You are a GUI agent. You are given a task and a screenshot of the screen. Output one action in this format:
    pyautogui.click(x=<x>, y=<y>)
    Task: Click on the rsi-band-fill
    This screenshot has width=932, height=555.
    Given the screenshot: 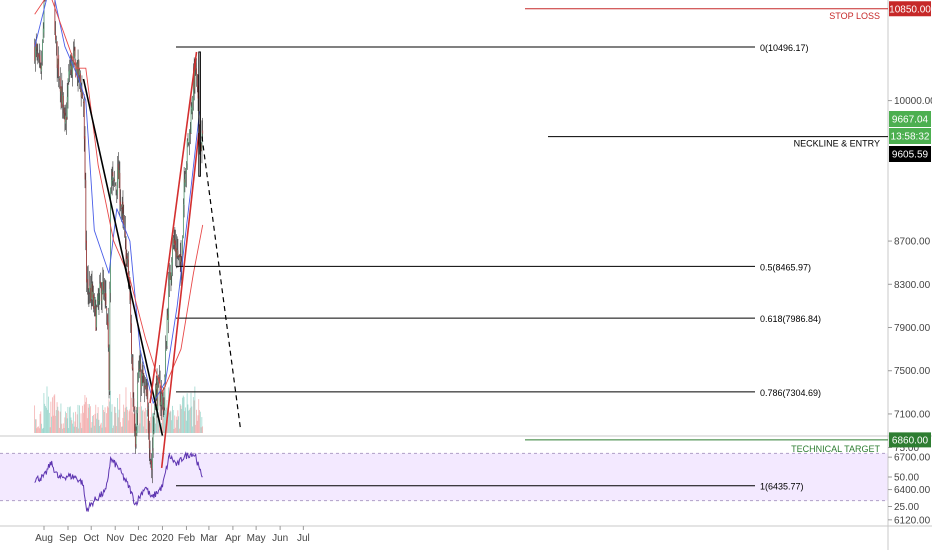 What is the action you would take?
    pyautogui.click(x=444, y=477)
    